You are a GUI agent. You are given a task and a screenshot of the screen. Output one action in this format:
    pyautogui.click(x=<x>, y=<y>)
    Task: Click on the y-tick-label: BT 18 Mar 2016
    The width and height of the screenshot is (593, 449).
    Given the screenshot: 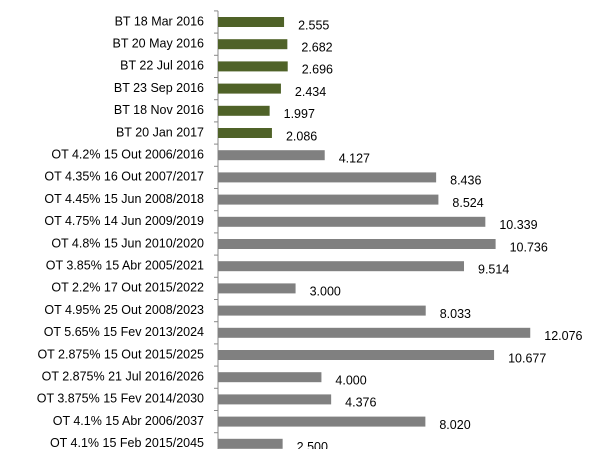 What is the action you would take?
    pyautogui.click(x=159, y=21)
    